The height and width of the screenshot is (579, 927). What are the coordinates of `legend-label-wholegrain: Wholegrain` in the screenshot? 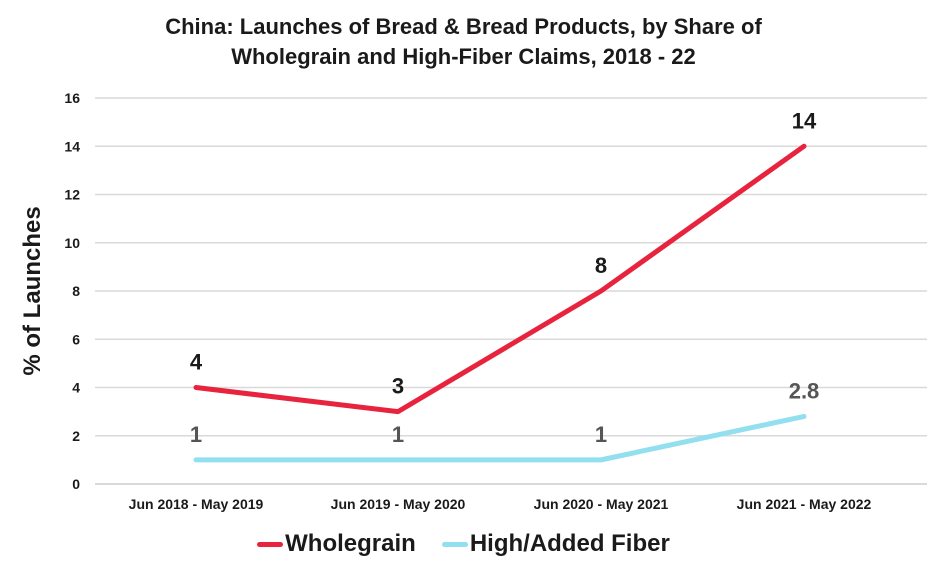 It's located at (350, 543).